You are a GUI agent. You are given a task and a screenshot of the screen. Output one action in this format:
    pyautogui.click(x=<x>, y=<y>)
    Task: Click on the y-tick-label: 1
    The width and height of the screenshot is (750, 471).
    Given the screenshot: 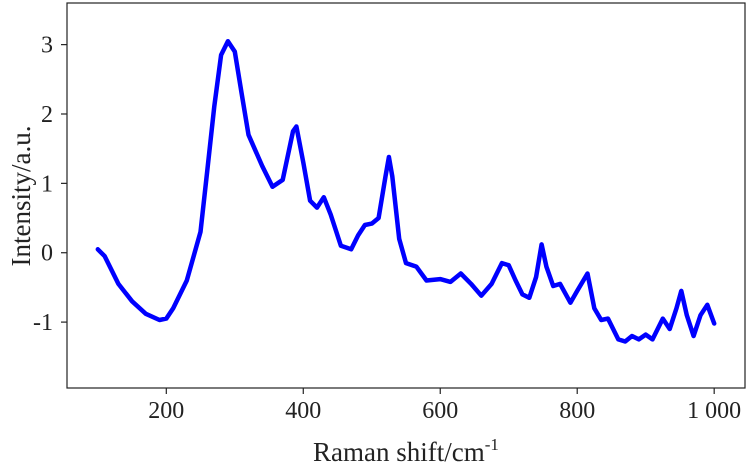 What is the action you would take?
    pyautogui.click(x=47, y=184)
    